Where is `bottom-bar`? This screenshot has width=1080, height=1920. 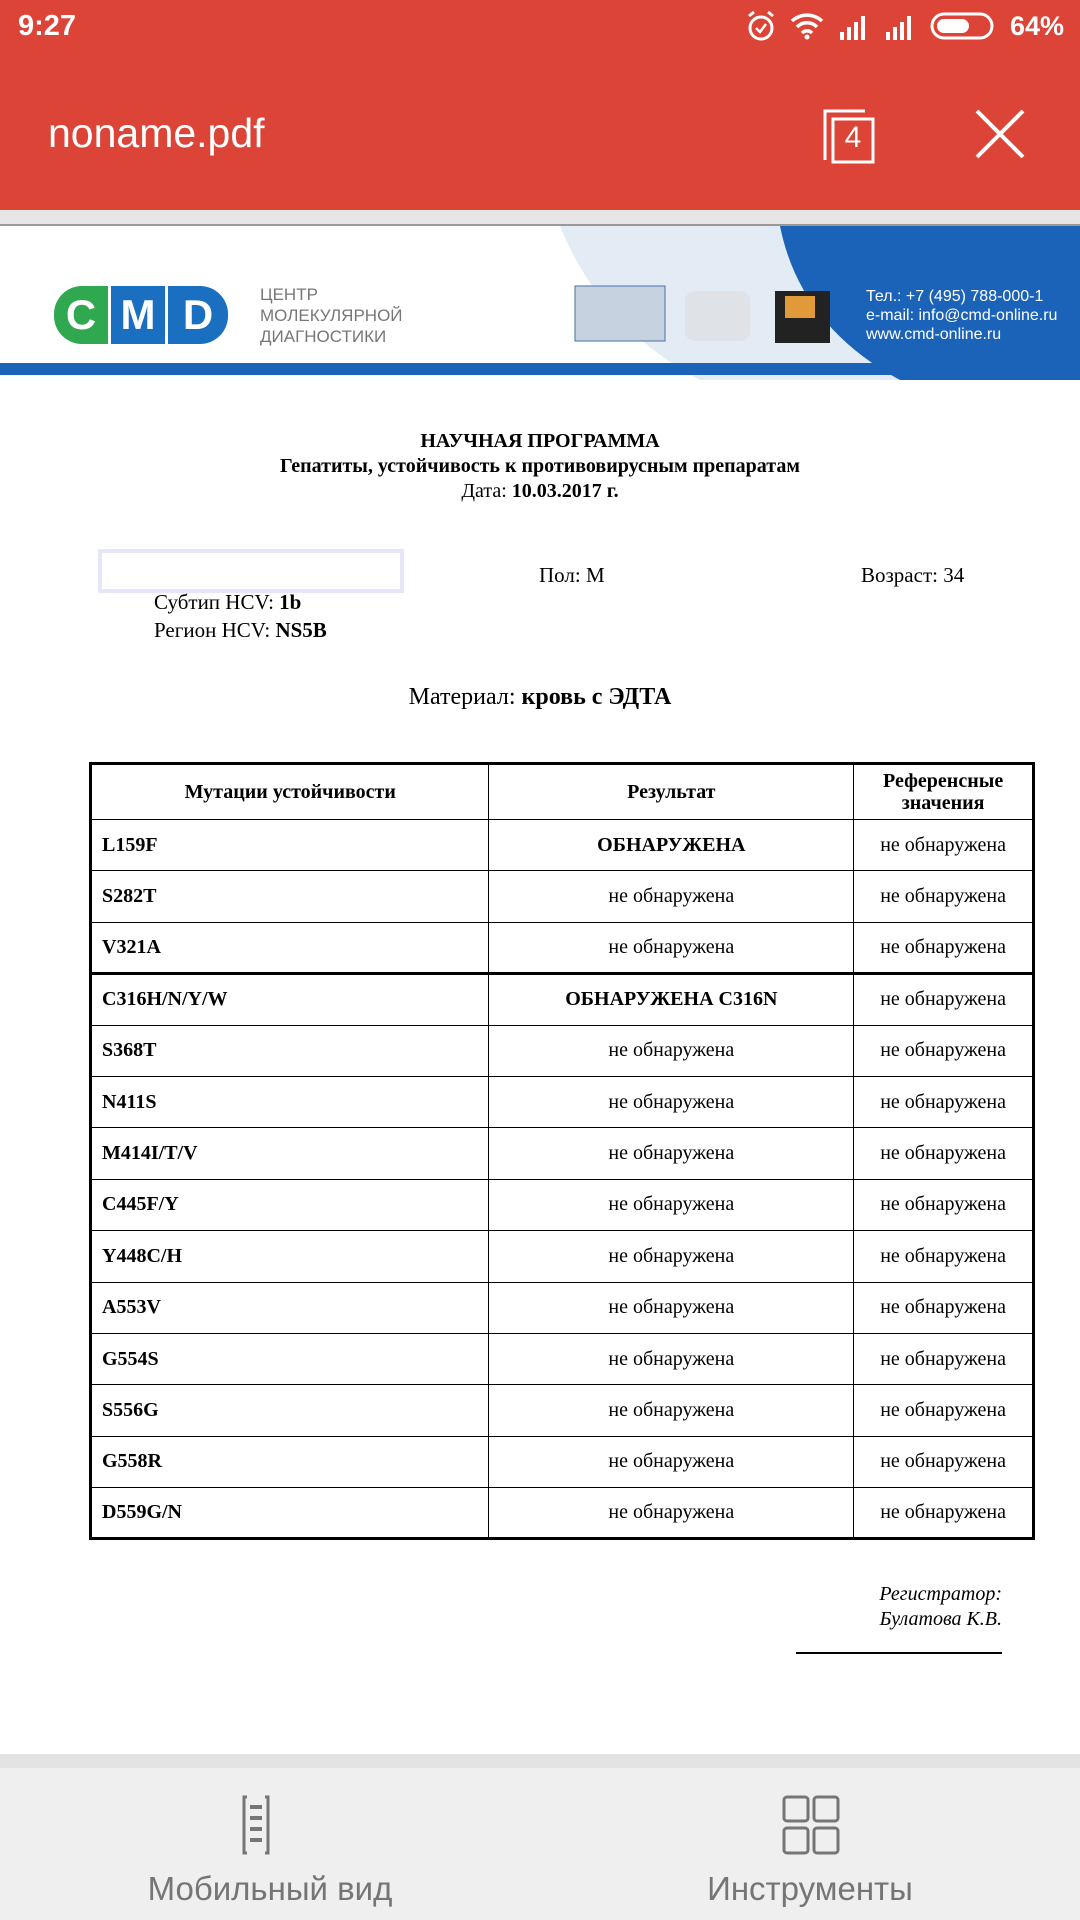 bottom-bar is located at coordinates (540, 1837).